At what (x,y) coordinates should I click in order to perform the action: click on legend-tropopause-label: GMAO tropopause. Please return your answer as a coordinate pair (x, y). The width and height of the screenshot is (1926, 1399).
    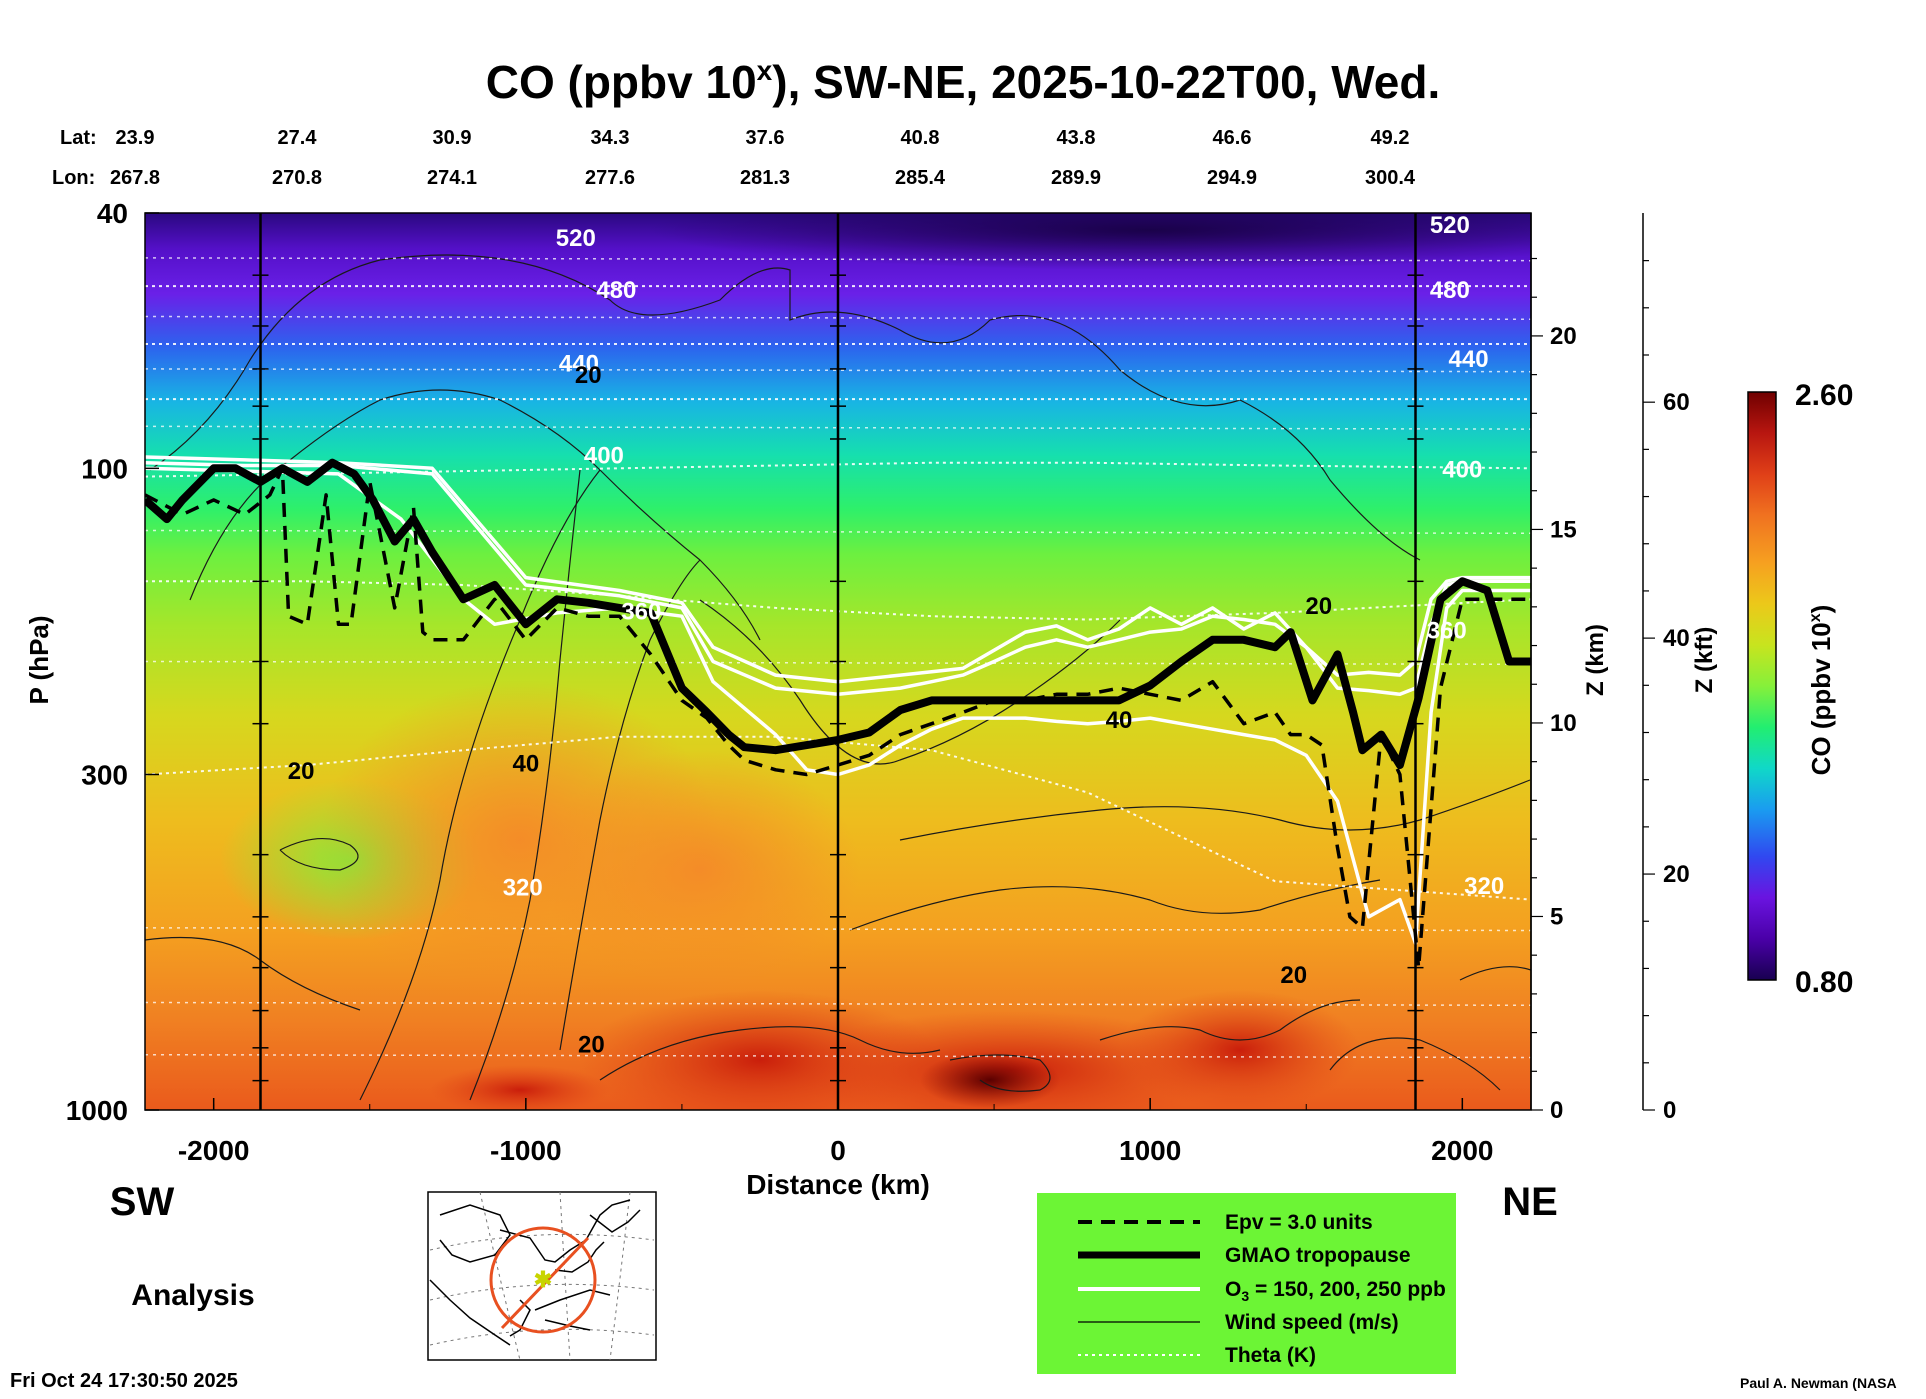
    Looking at the image, I should click on (1318, 1255).